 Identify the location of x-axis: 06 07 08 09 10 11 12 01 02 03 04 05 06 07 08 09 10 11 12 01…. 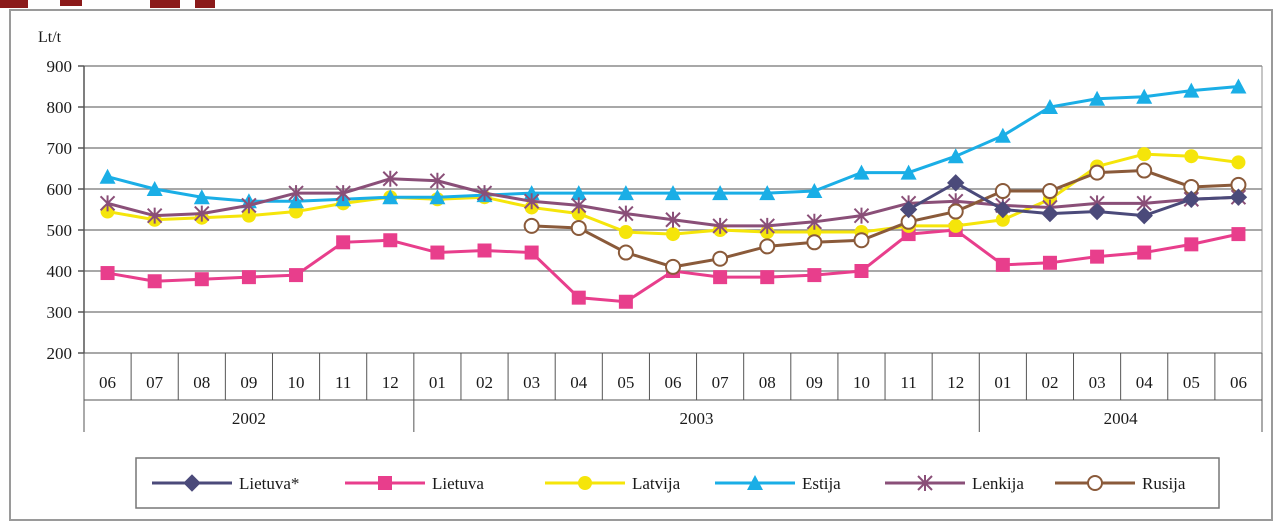
(673, 392).